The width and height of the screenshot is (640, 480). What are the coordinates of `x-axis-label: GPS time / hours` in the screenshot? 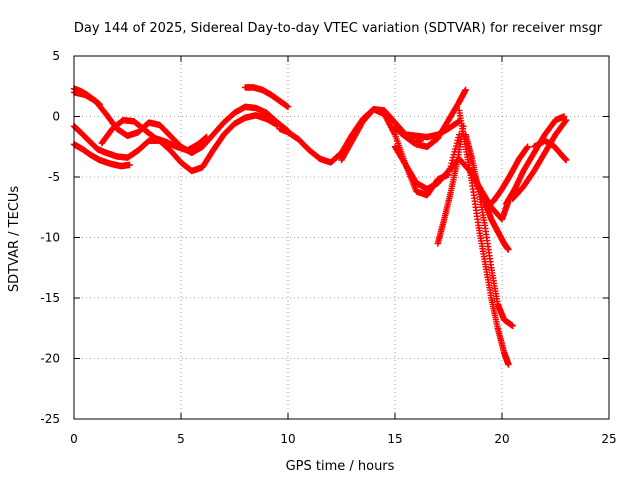 It's located at (340, 466).